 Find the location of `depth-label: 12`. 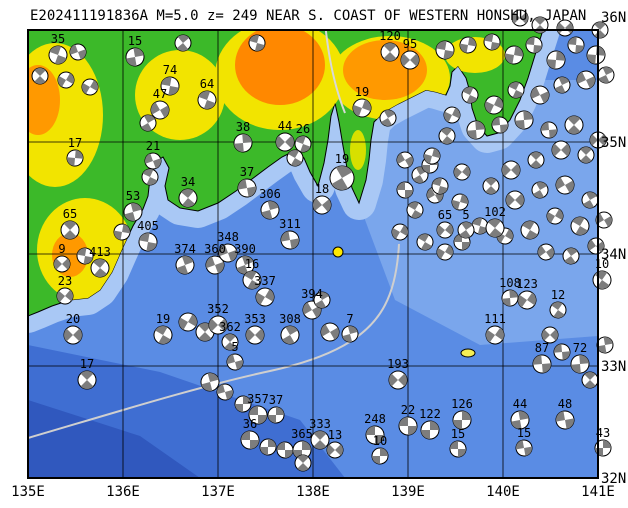

depth-label: 12 is located at coordinates (558, 295).